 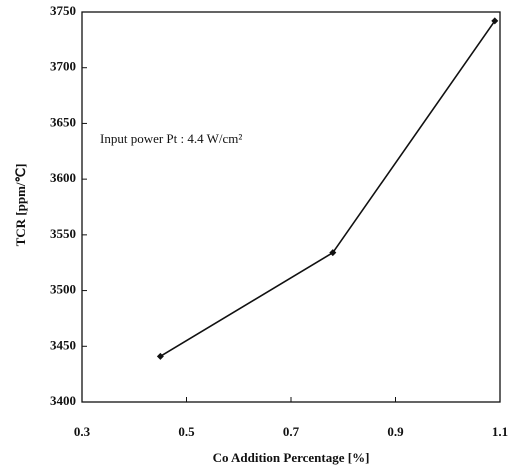 What do you see at coordinates (63, 289) in the screenshot?
I see `y-tick-label: 3500` at bounding box center [63, 289].